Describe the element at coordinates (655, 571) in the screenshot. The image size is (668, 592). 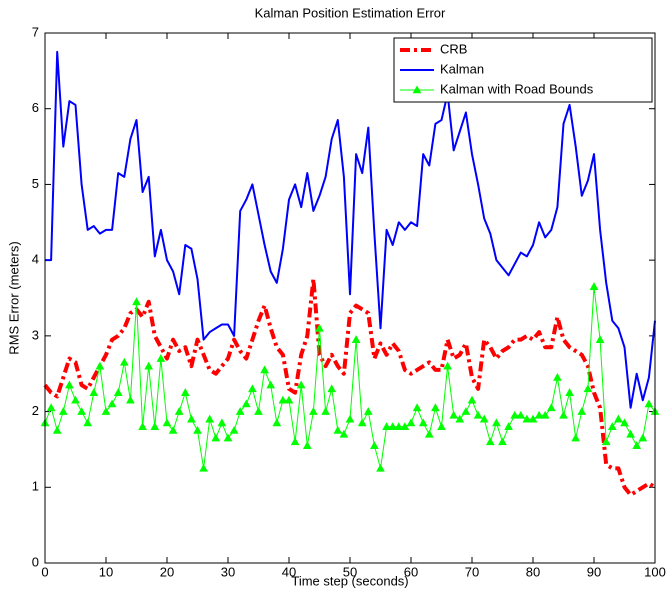
I see `x-tick-label: 100` at that location.